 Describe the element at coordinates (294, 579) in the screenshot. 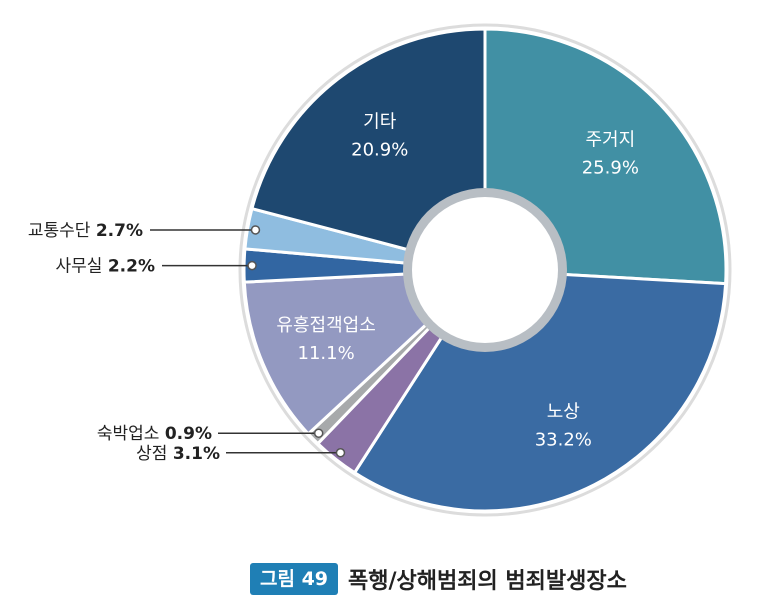

I see `figure-number-badge: 그림 49` at that location.